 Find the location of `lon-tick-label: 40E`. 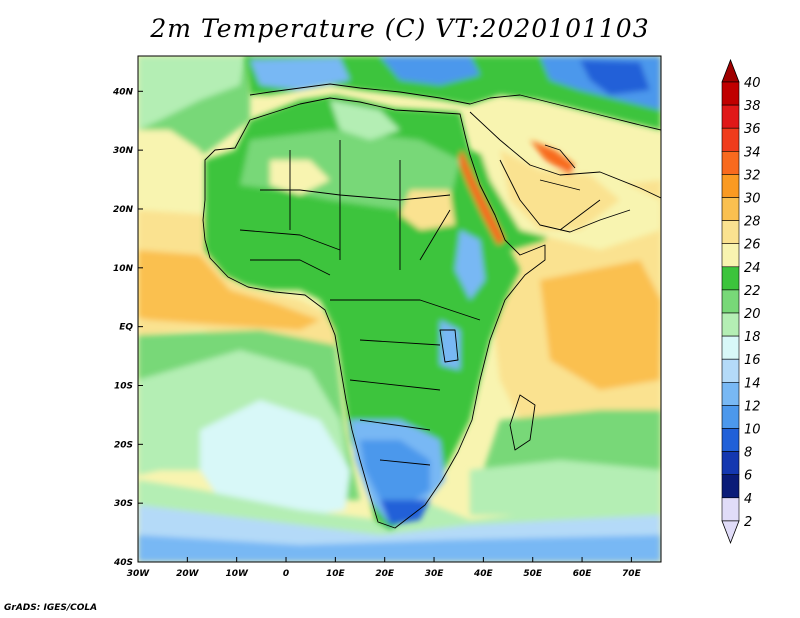

lon-tick-label: 40E is located at coordinates (483, 574).